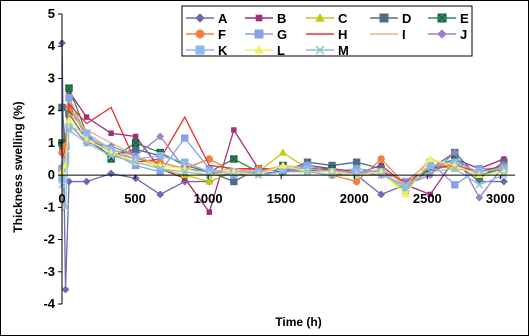  What do you see at coordinates (281, 198) in the screenshot?
I see `x-tick-label: 1500` at bounding box center [281, 198].